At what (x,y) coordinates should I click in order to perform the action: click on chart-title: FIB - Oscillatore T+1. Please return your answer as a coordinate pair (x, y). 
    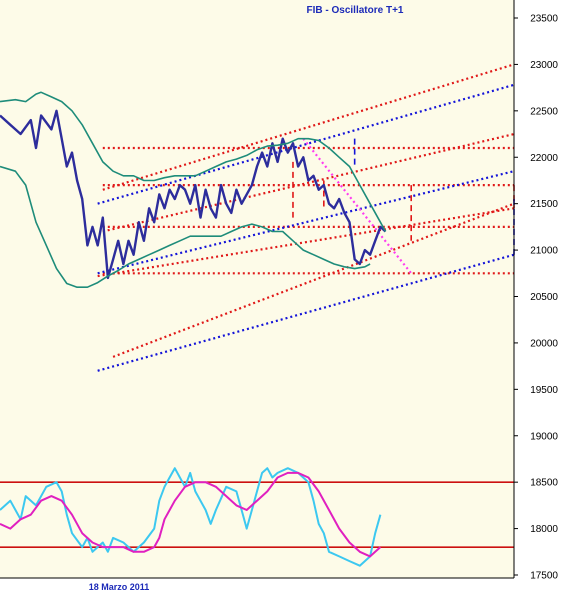
    Looking at the image, I should click on (355, 10).